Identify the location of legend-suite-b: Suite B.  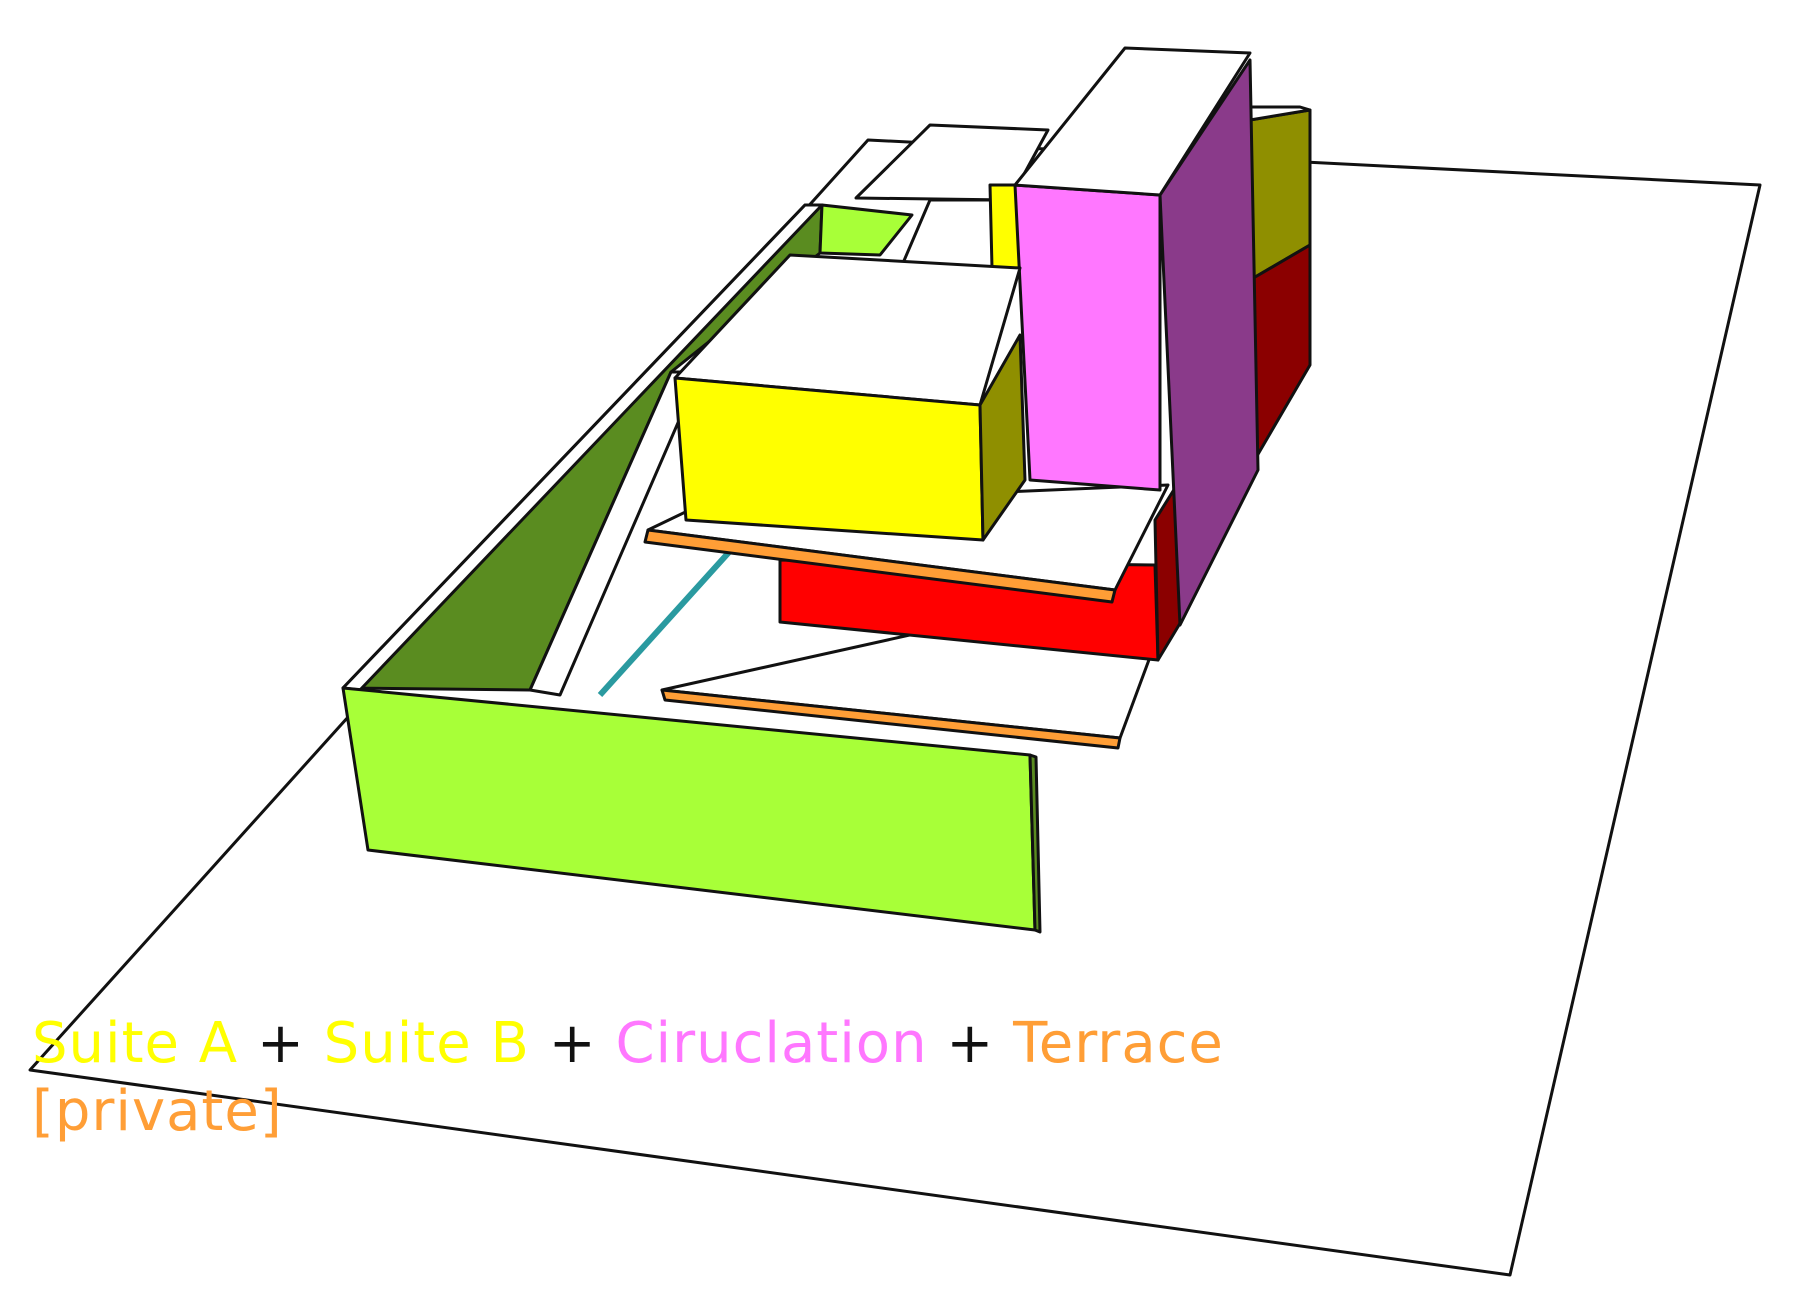
(426, 1043).